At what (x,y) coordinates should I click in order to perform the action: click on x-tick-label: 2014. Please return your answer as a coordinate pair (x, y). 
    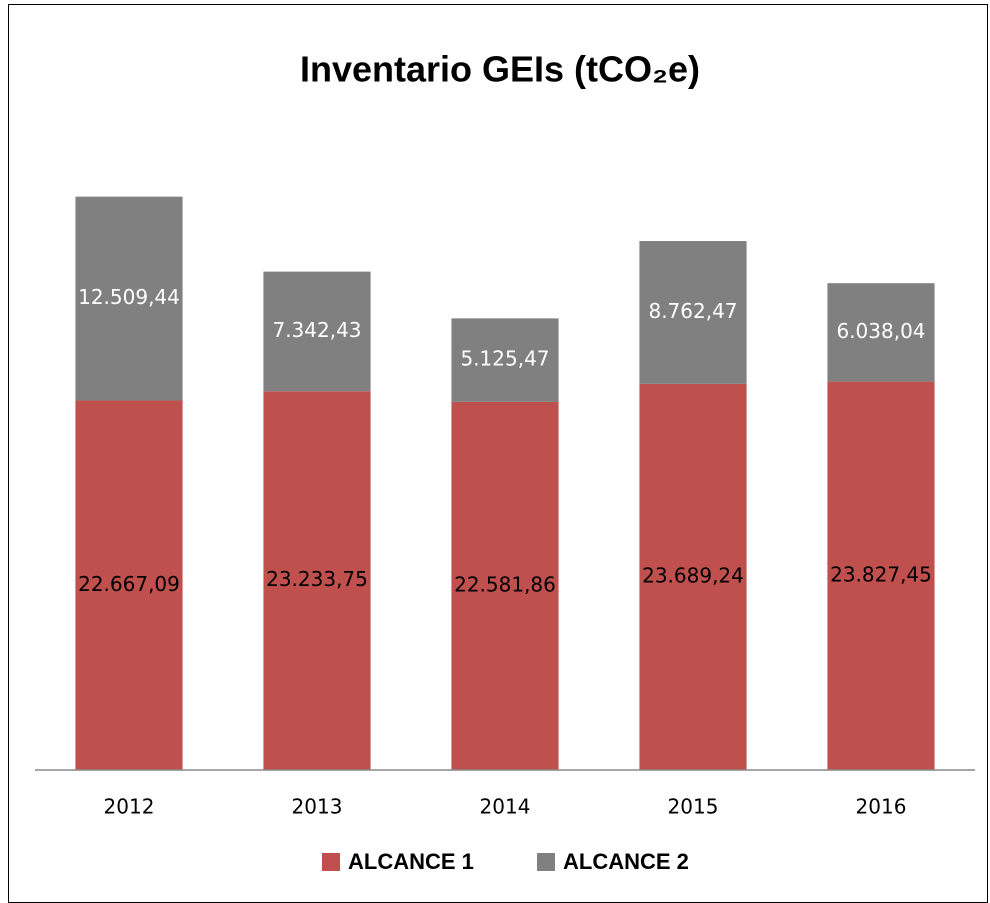
    Looking at the image, I should click on (505, 807).